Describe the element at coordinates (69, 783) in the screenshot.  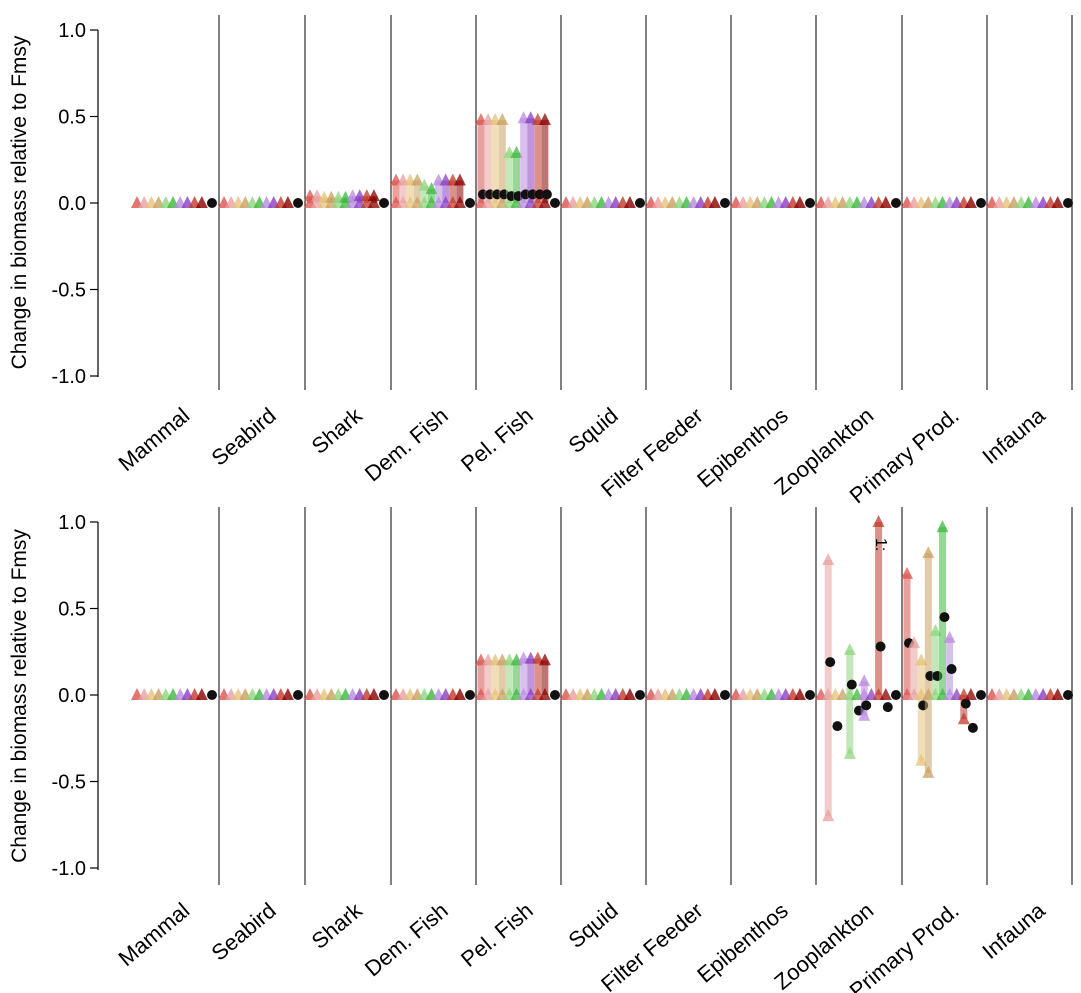
I see `y-tick-label: -0.5` at that location.